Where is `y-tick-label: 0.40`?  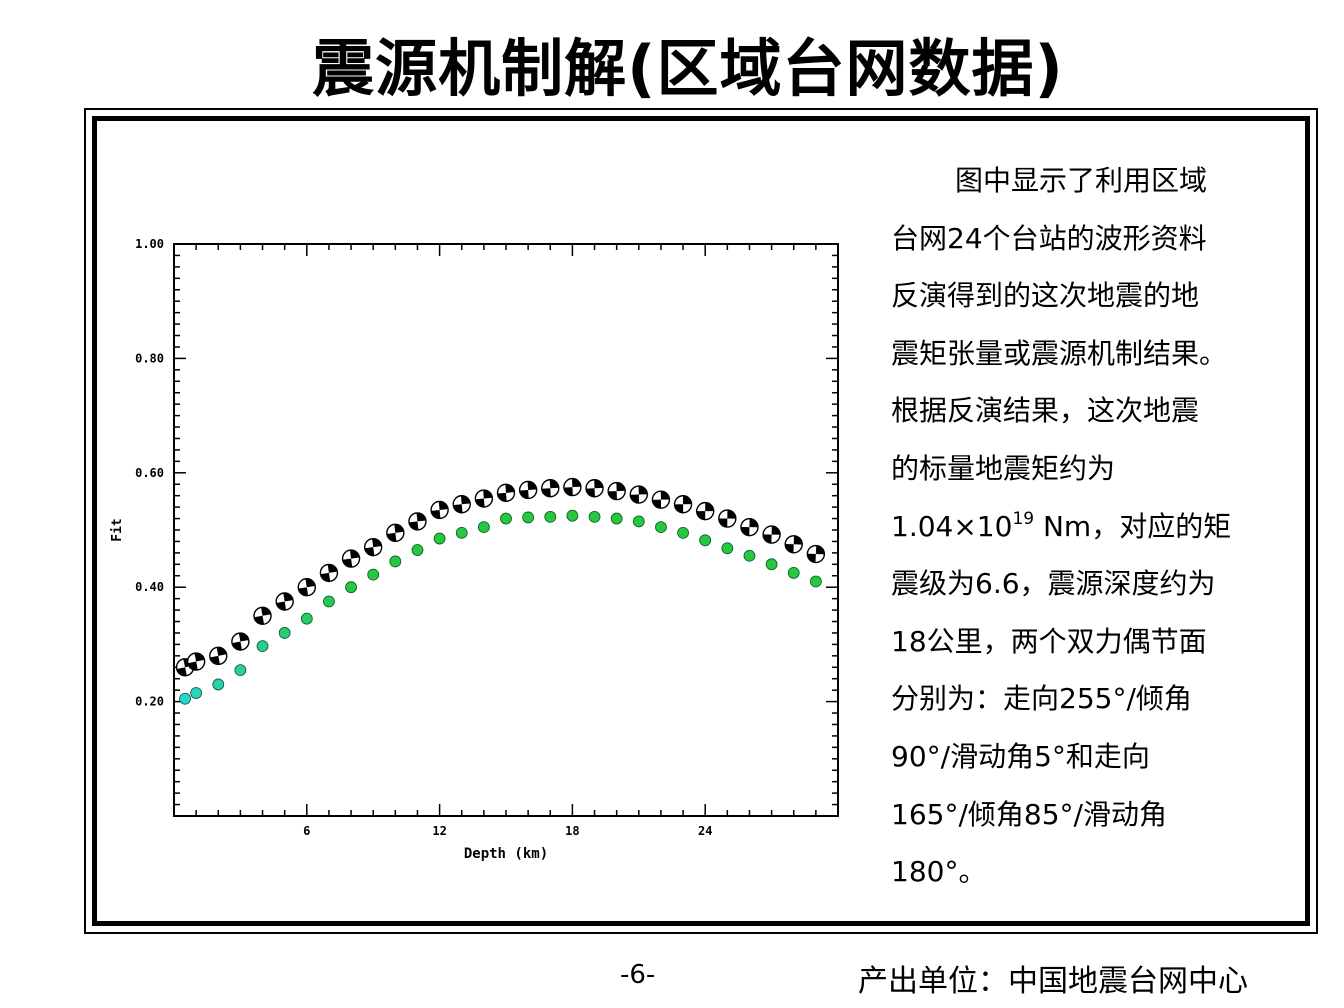 y-tick-label: 0.40 is located at coordinates (149, 587).